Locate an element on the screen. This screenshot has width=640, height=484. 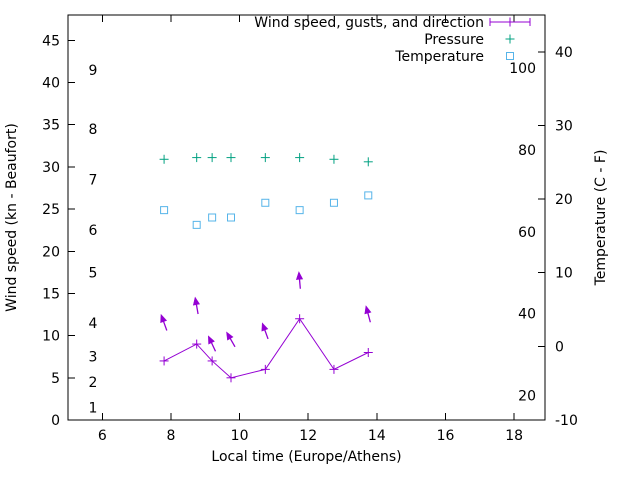
y-left-tick-label: 10 is located at coordinates (51, 337).